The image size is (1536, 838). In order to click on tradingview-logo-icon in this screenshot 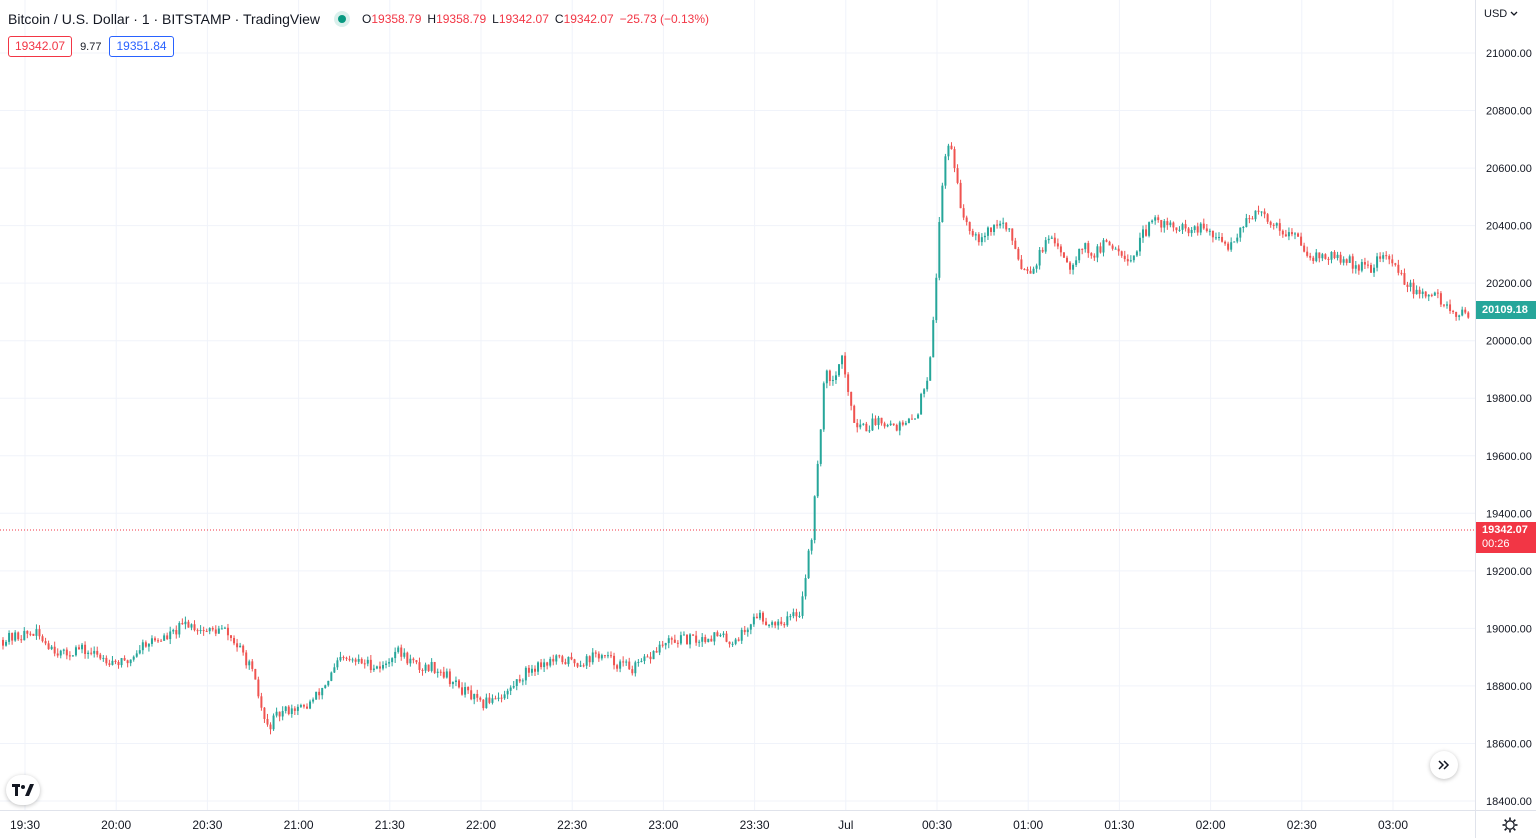, I will do `click(23, 790)`.